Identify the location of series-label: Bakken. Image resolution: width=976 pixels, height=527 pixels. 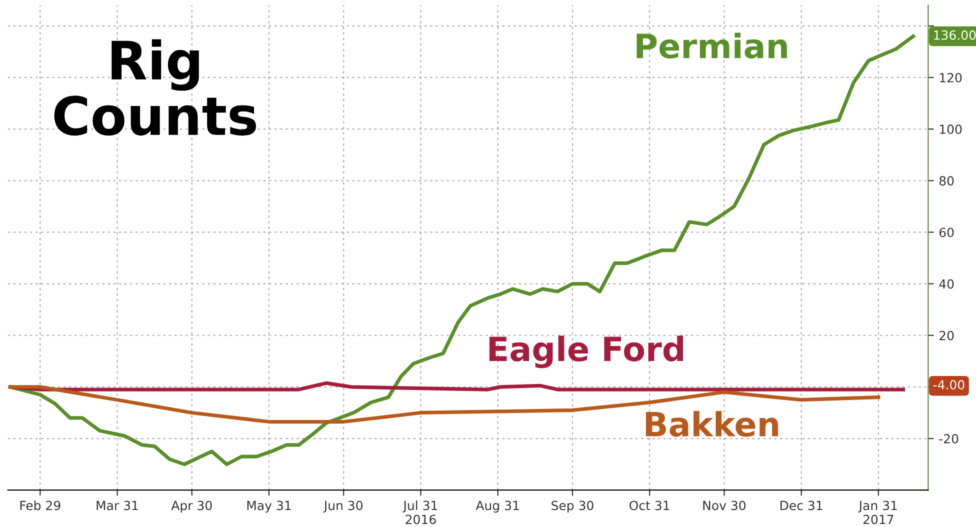
(712, 423).